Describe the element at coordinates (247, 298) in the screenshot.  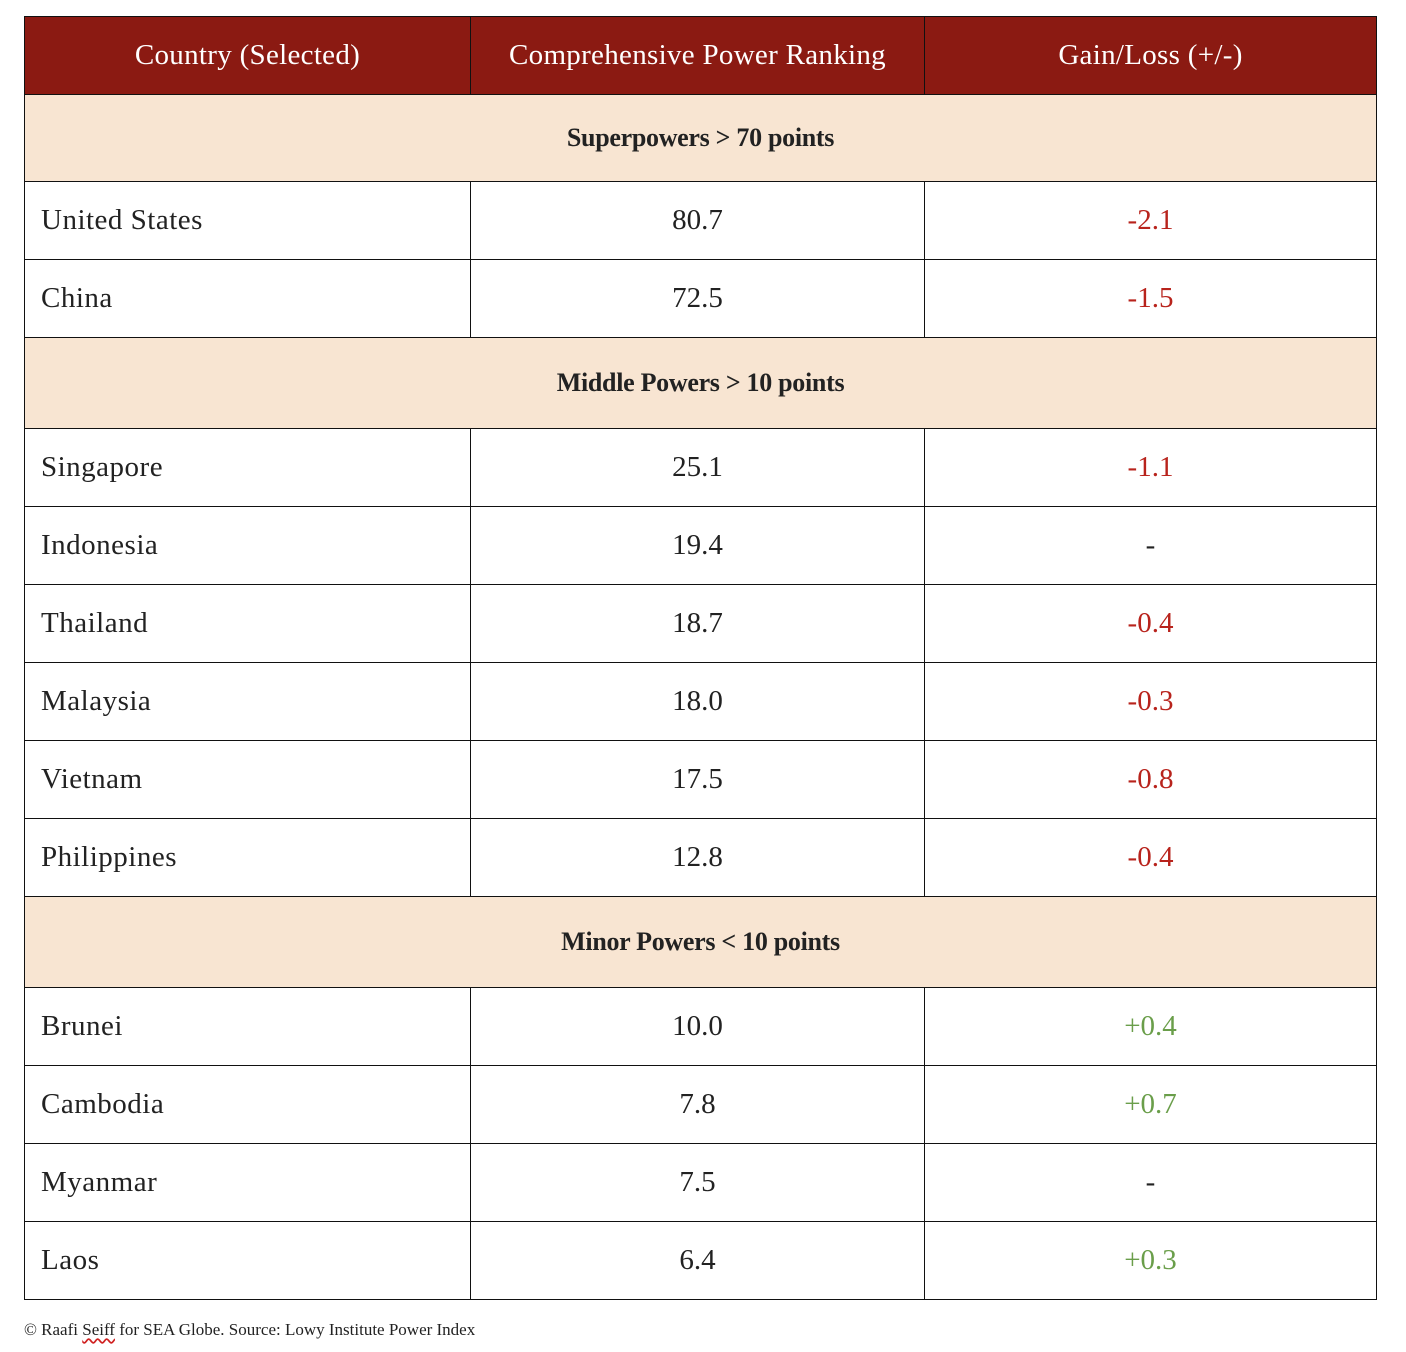
I see `country-cell: China` at that location.